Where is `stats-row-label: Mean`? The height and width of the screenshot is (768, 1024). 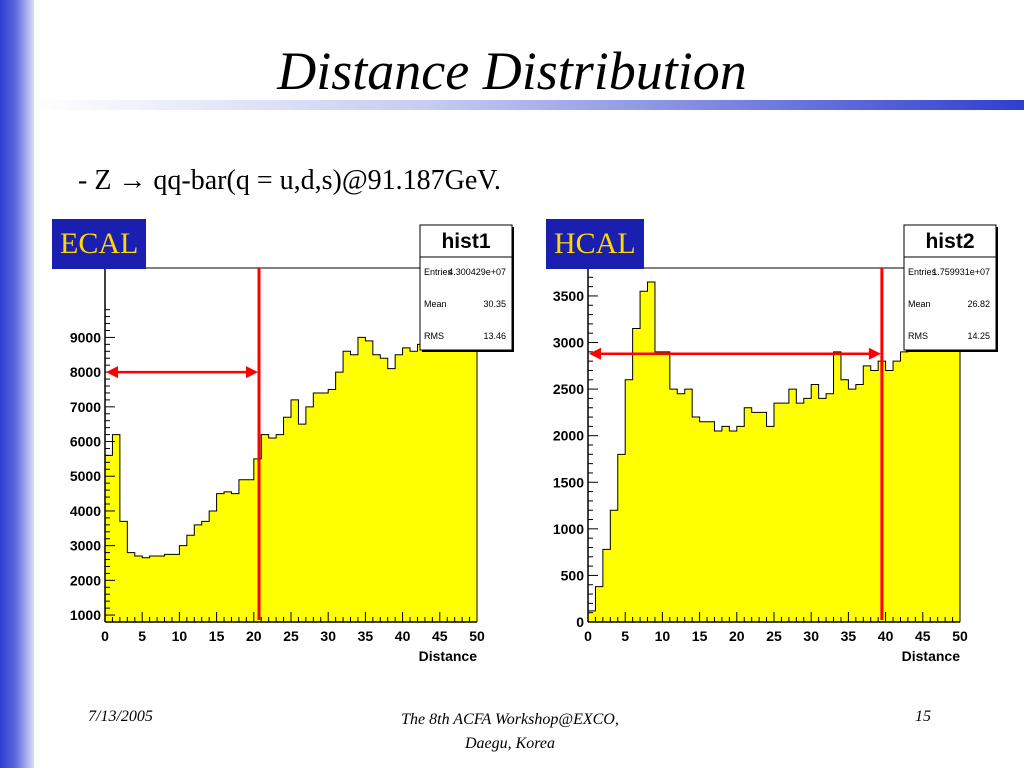 stats-row-label: Mean is located at coordinates (435, 304).